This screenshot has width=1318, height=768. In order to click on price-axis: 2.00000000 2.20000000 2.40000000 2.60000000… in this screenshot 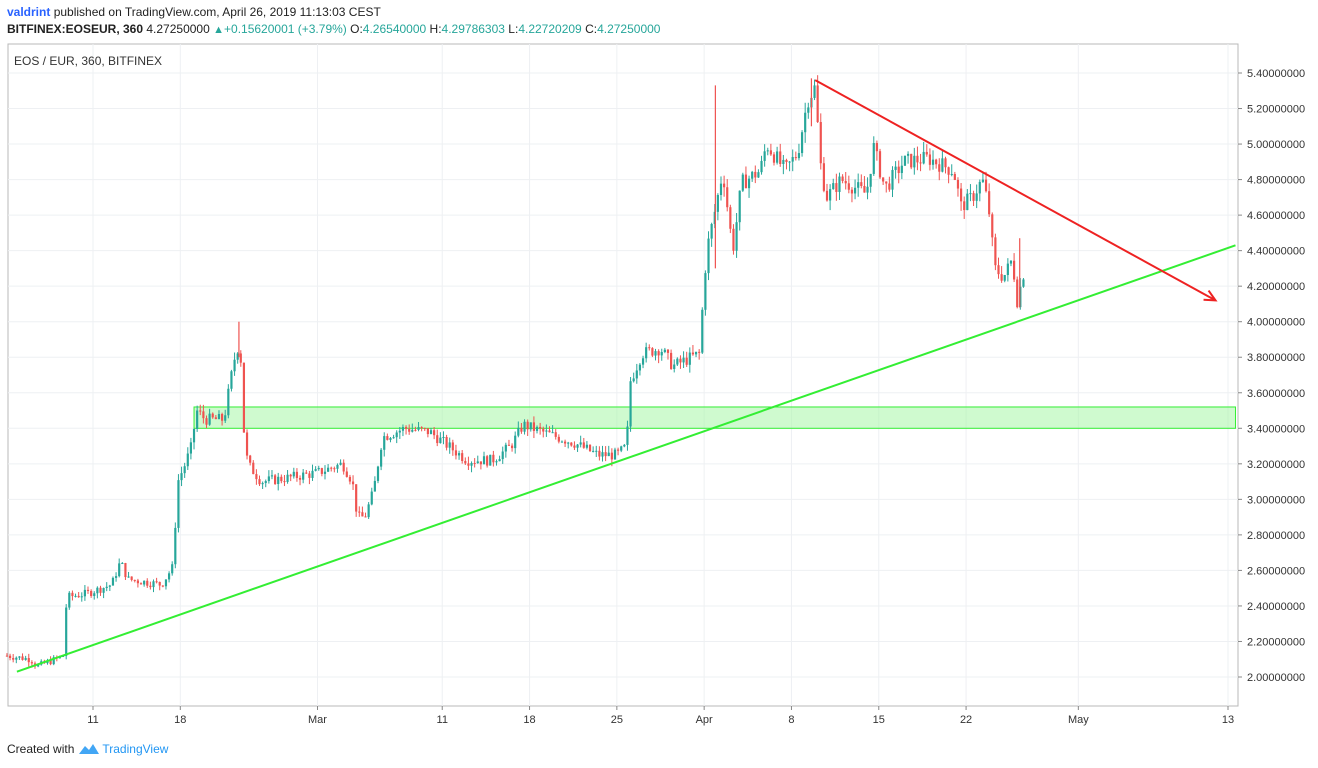, I will do `click(1271, 376)`.